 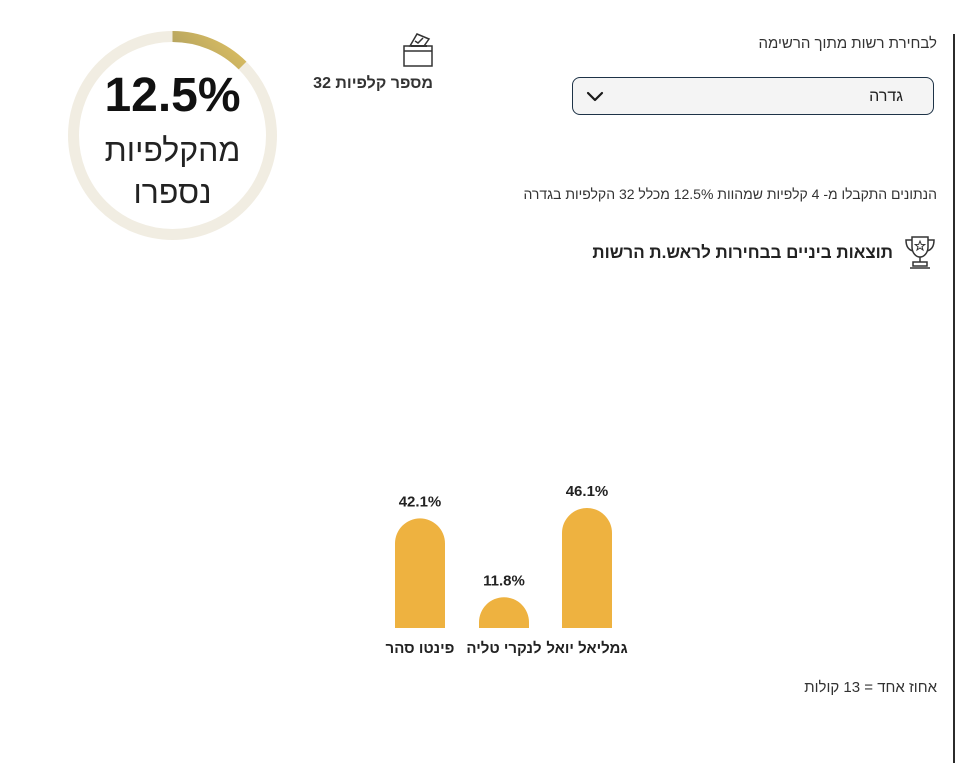 I want to click on bar-category-label: פינטו סהר, so click(x=420, y=648).